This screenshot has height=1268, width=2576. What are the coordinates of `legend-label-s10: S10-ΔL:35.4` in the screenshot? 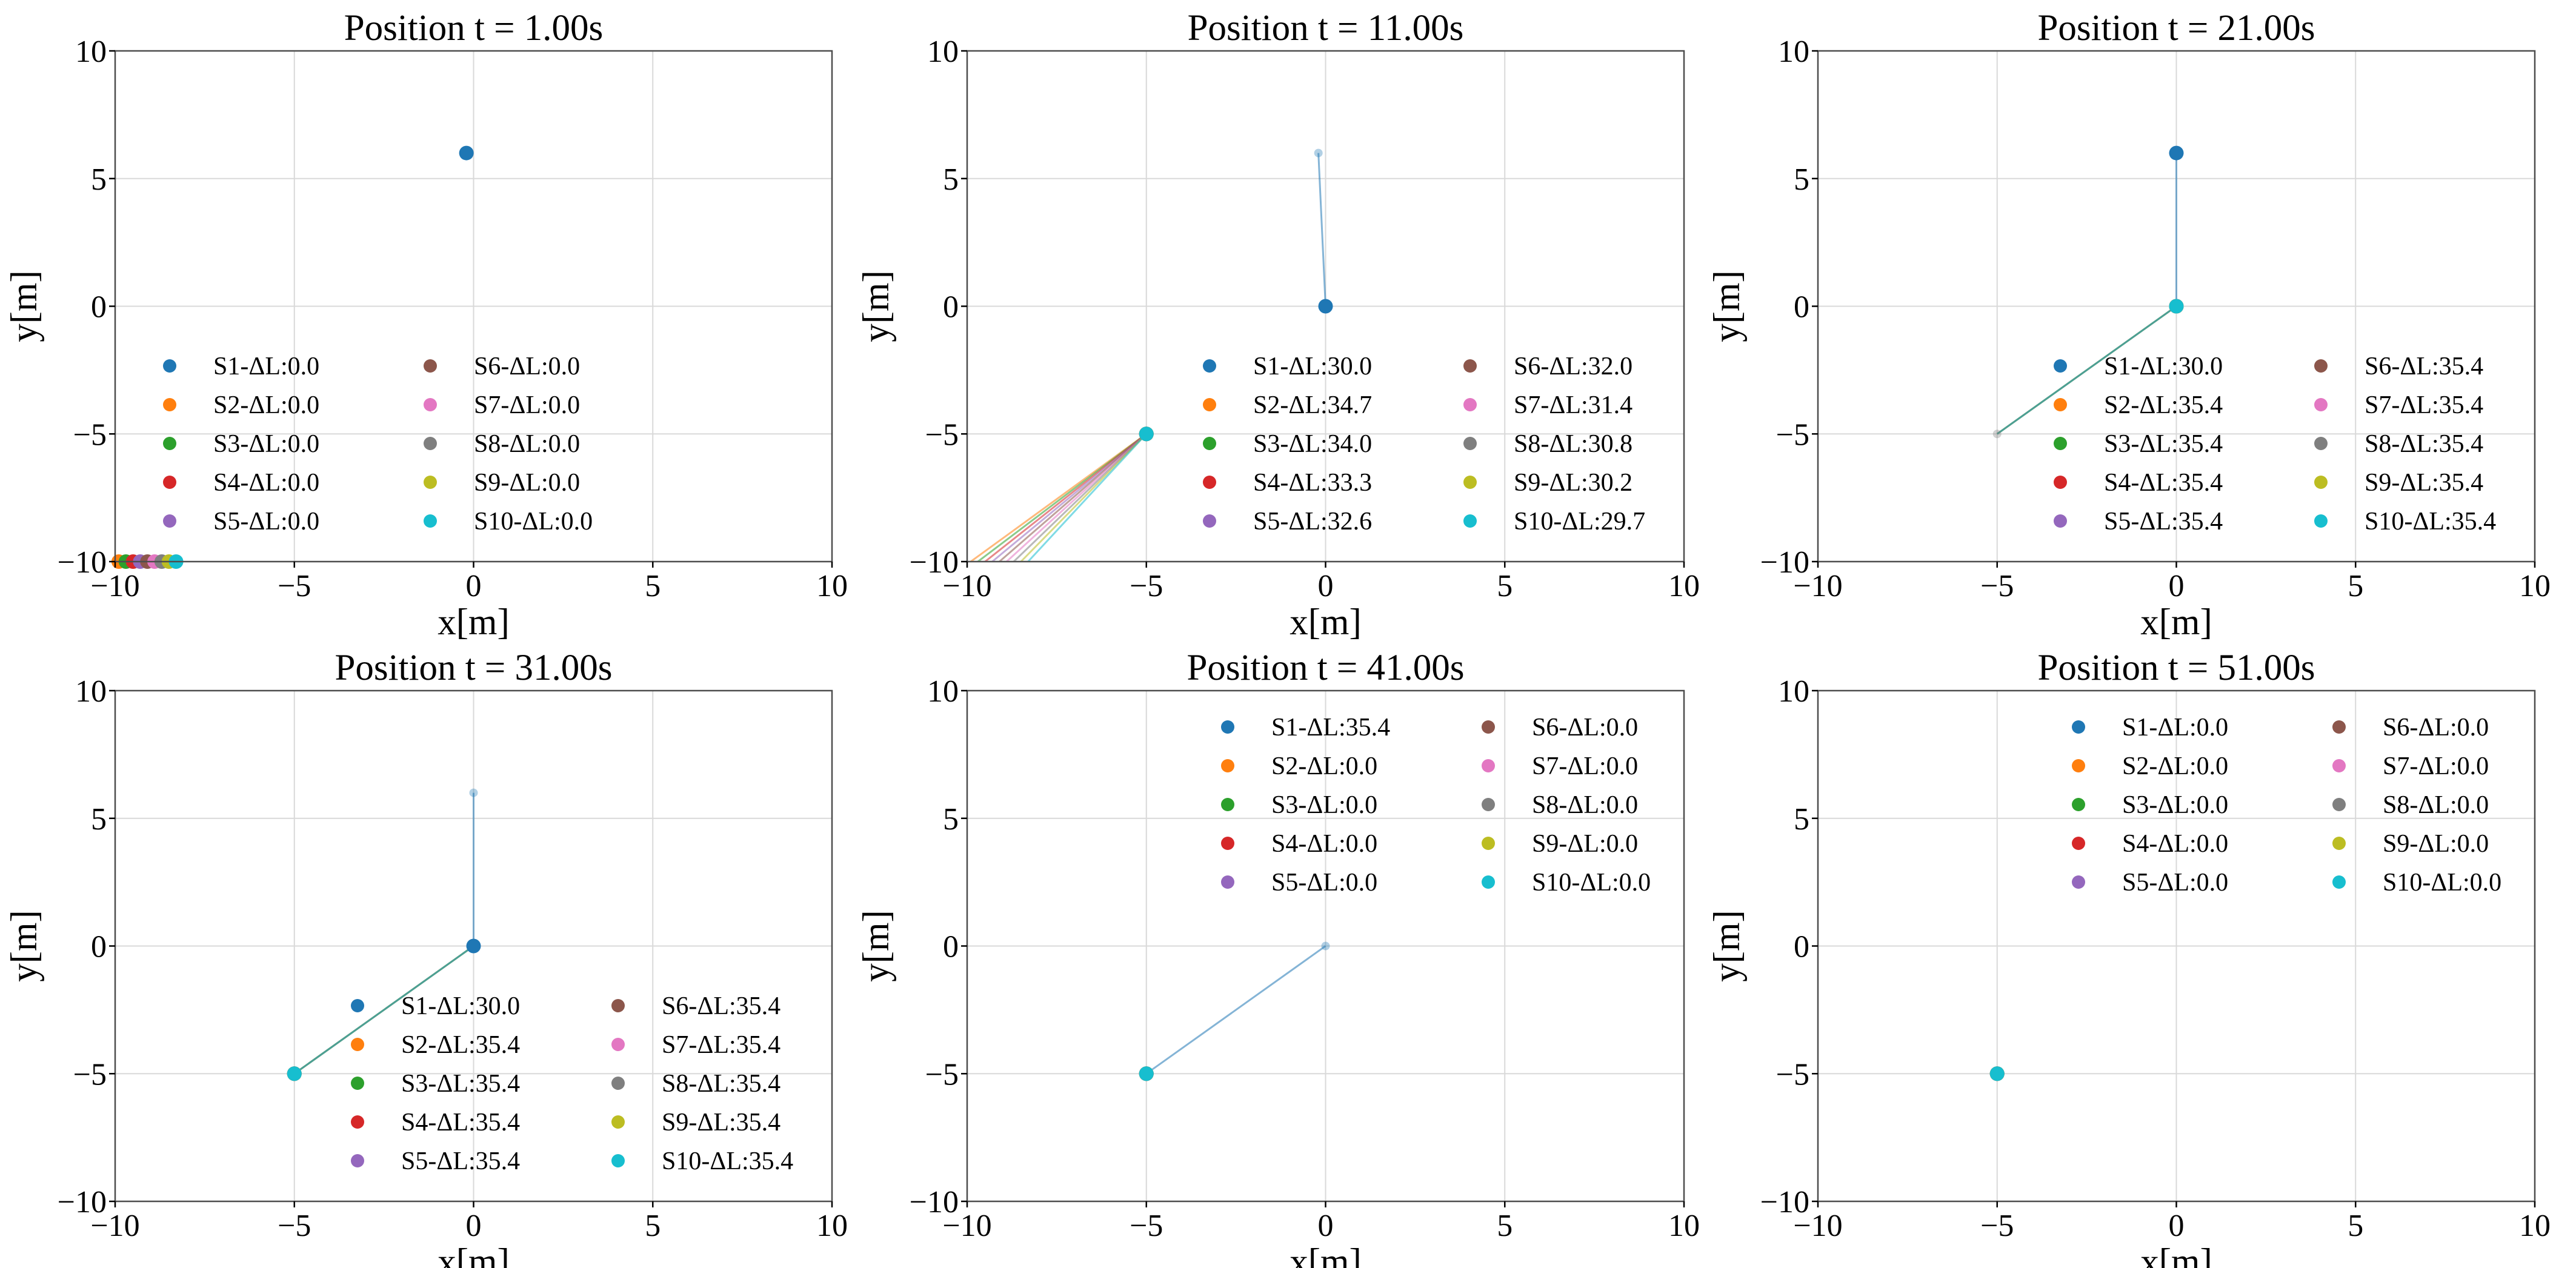 It's located at (727, 1161).